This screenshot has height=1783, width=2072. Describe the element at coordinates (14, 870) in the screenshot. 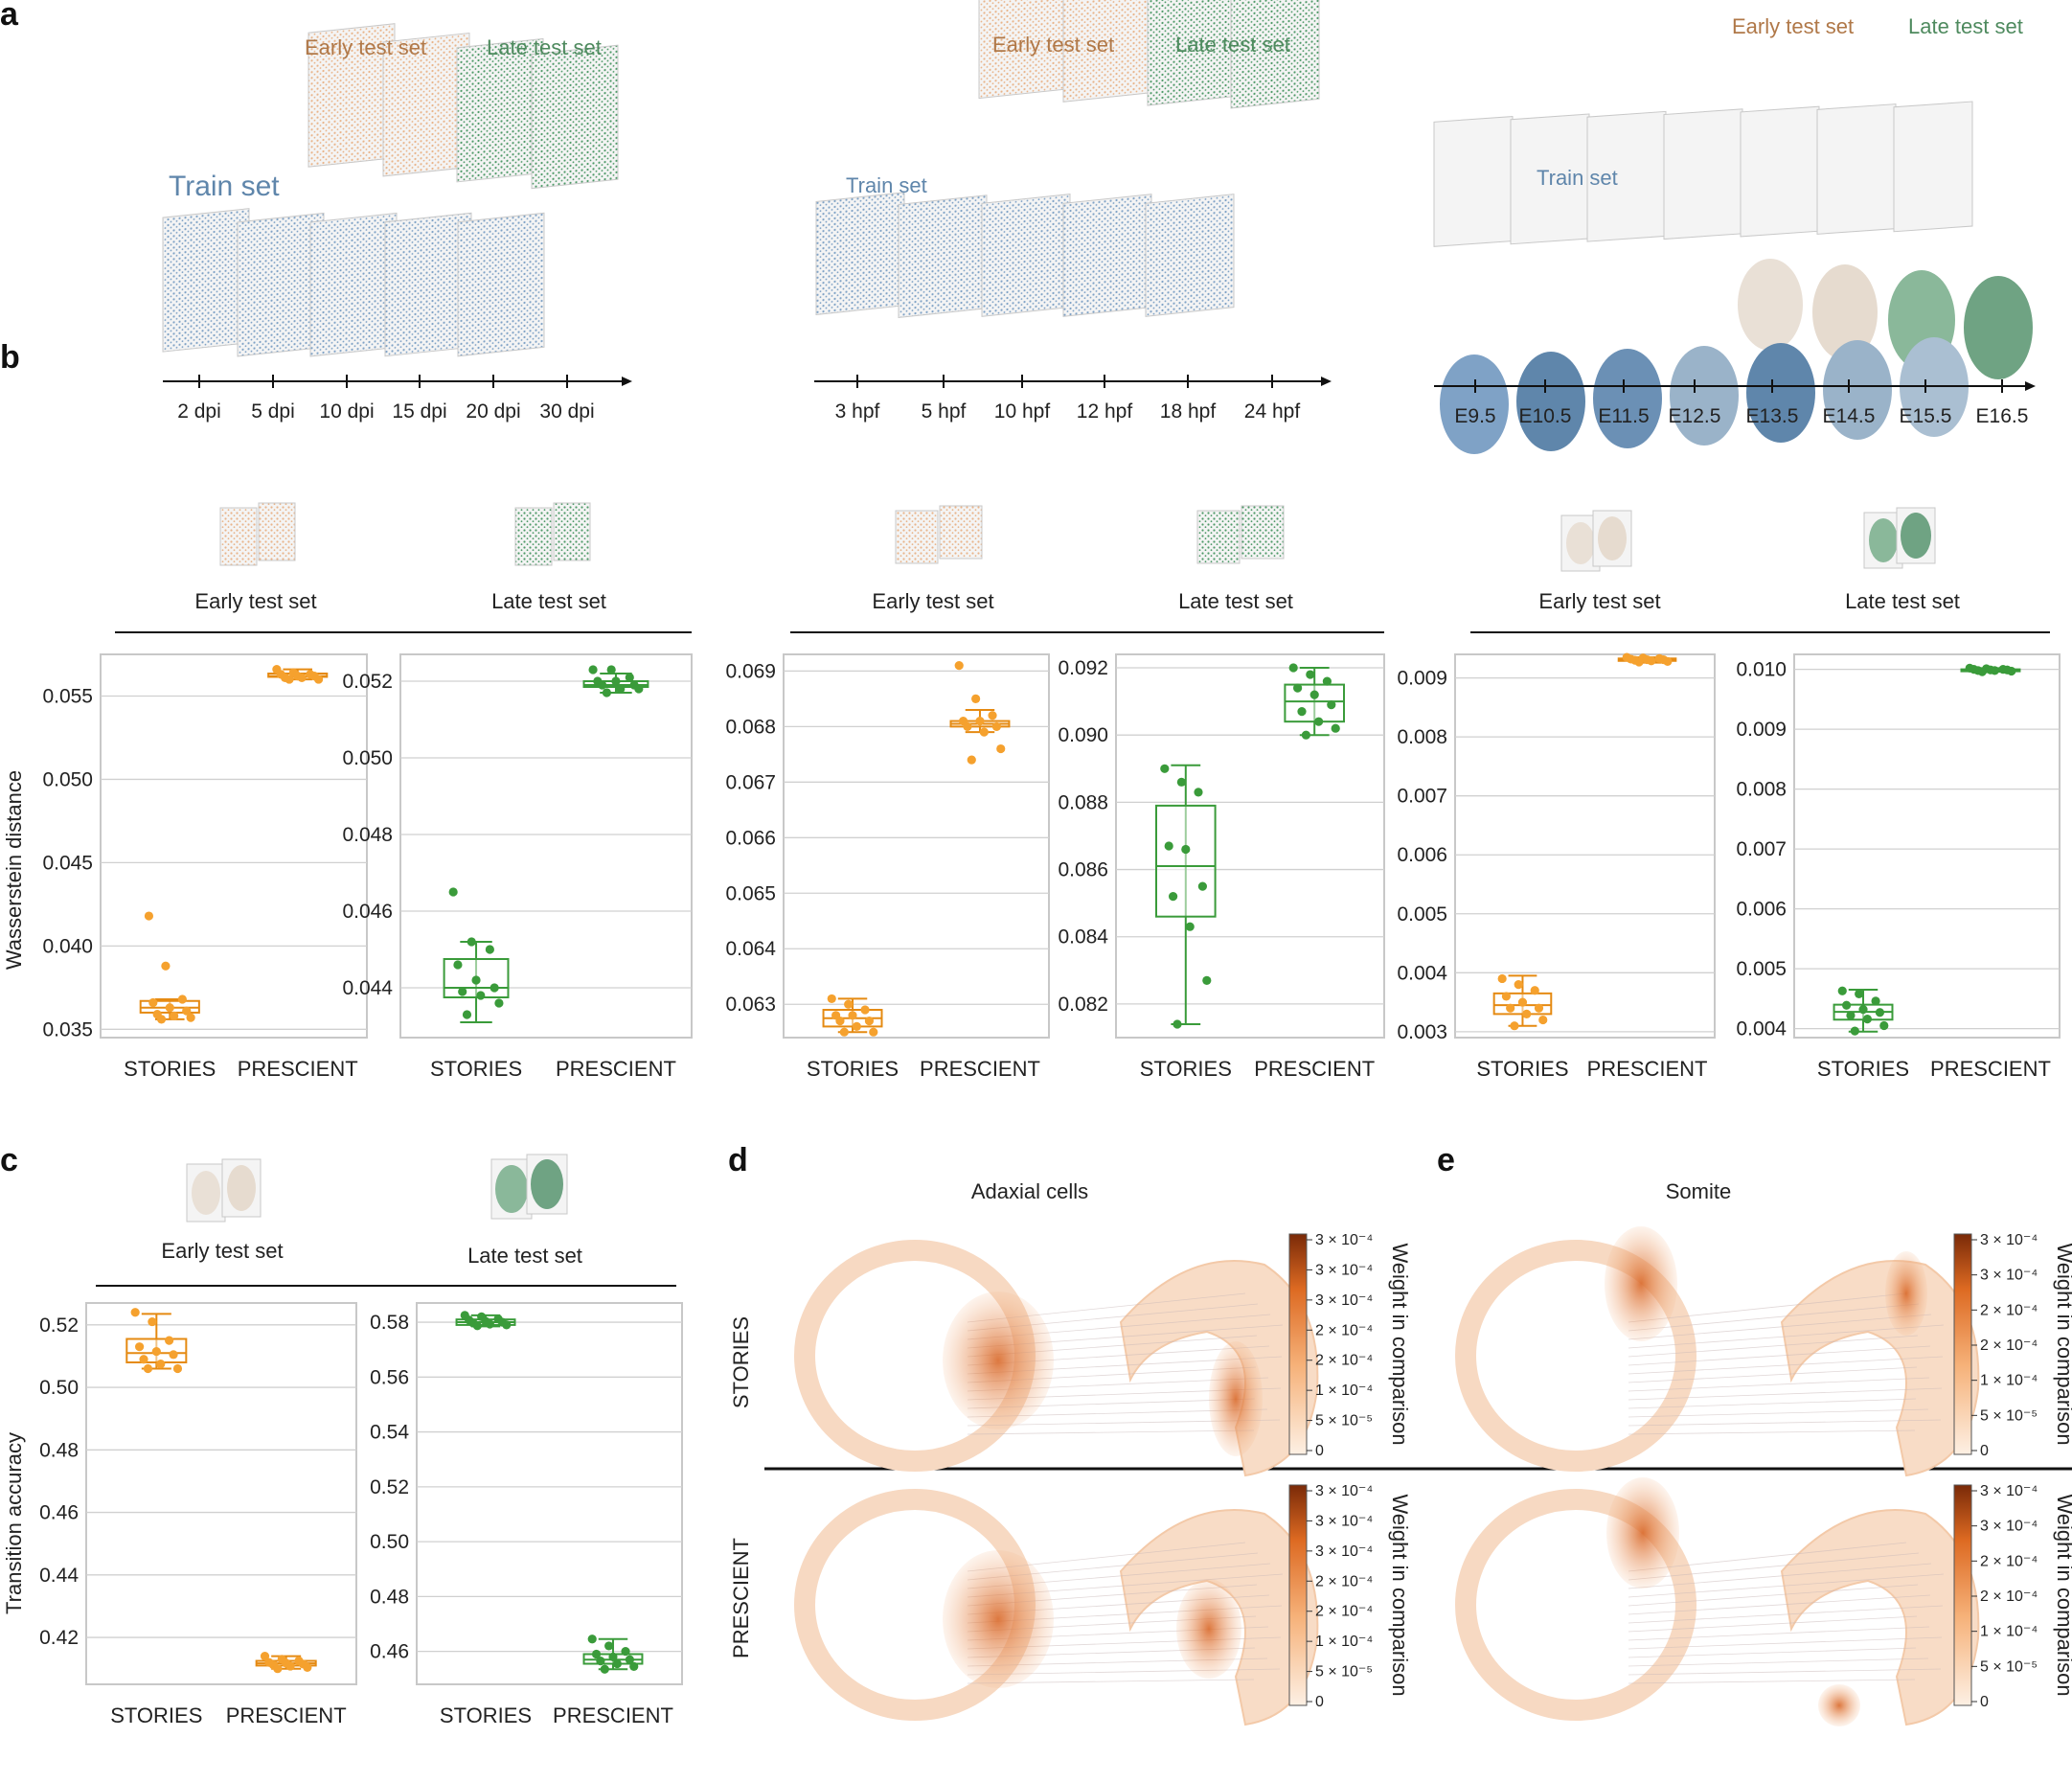

I see `b-ylabel: Wasserstein distance` at that location.